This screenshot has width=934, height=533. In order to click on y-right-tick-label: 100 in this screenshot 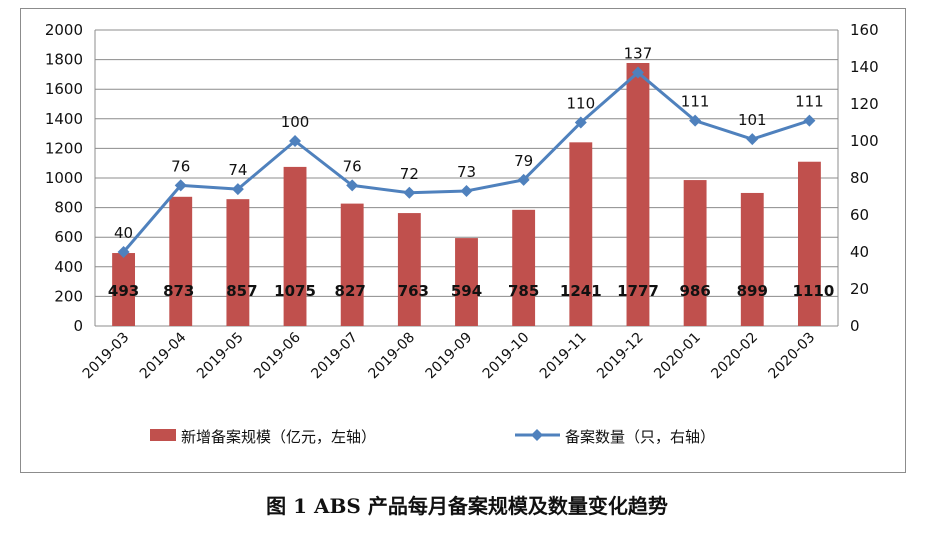, I will do `click(864, 141)`.